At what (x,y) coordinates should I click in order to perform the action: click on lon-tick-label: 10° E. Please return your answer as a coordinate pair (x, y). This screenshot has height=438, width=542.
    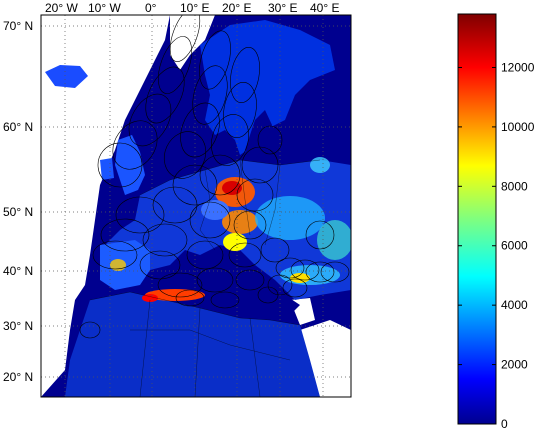
    Looking at the image, I should click on (194, 8).